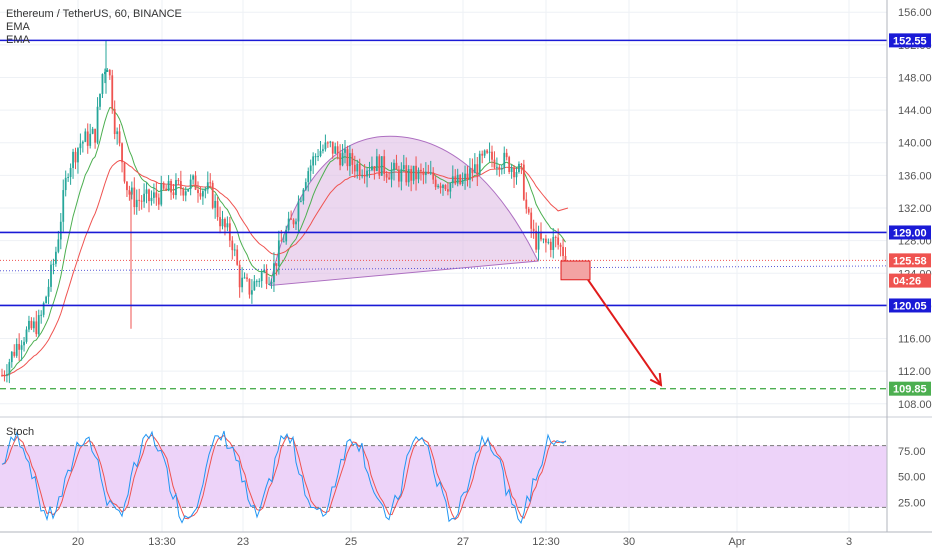  I want to click on stoch-tick-label: 50.00, so click(912, 478).